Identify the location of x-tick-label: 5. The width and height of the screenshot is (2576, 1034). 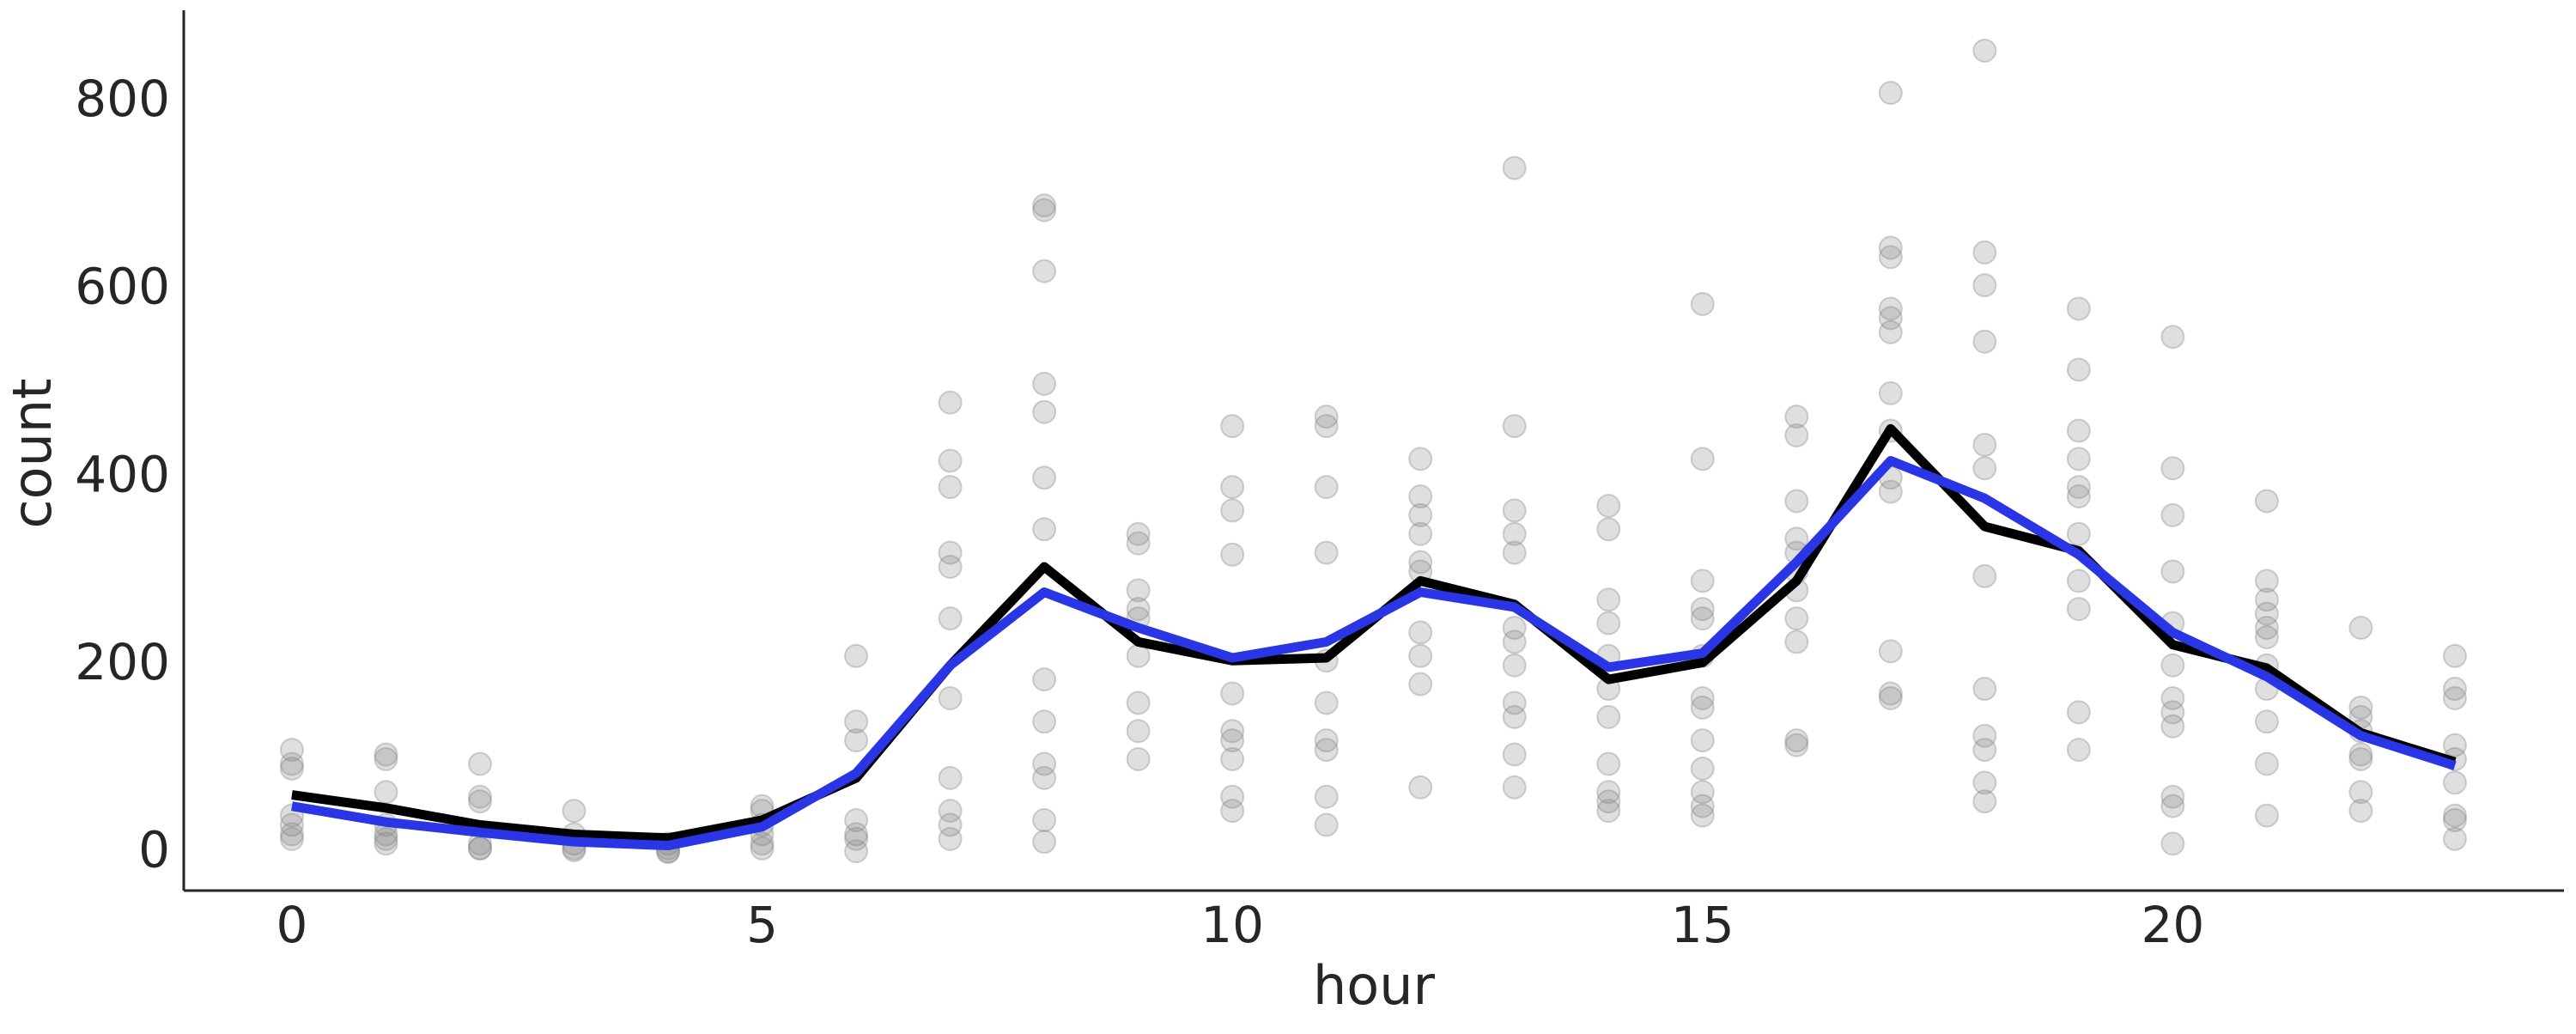
(762, 925).